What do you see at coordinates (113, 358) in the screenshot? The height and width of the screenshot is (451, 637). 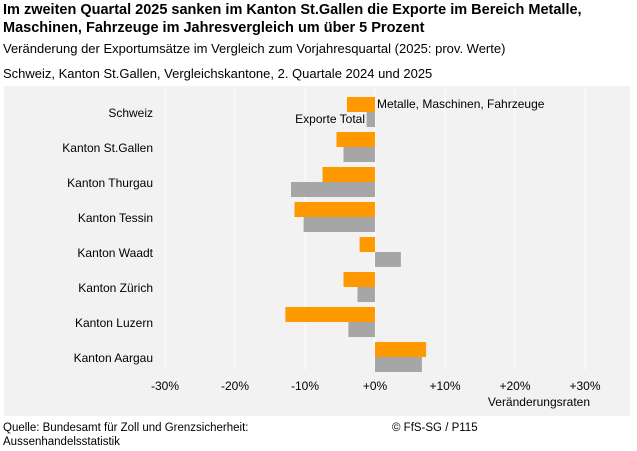 I see `category-label-7: Kanton Aargau` at bounding box center [113, 358].